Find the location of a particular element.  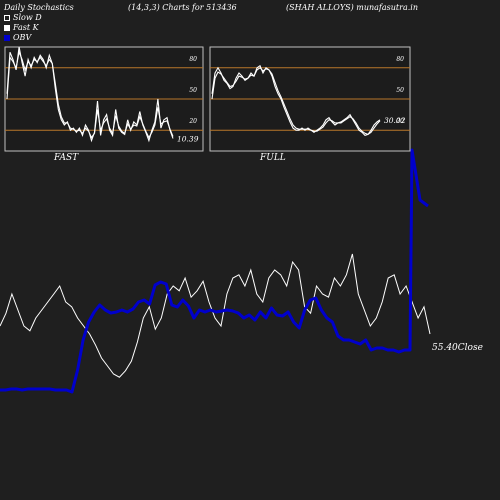

full-tick-label-80: 80 is located at coordinates (400, 59).